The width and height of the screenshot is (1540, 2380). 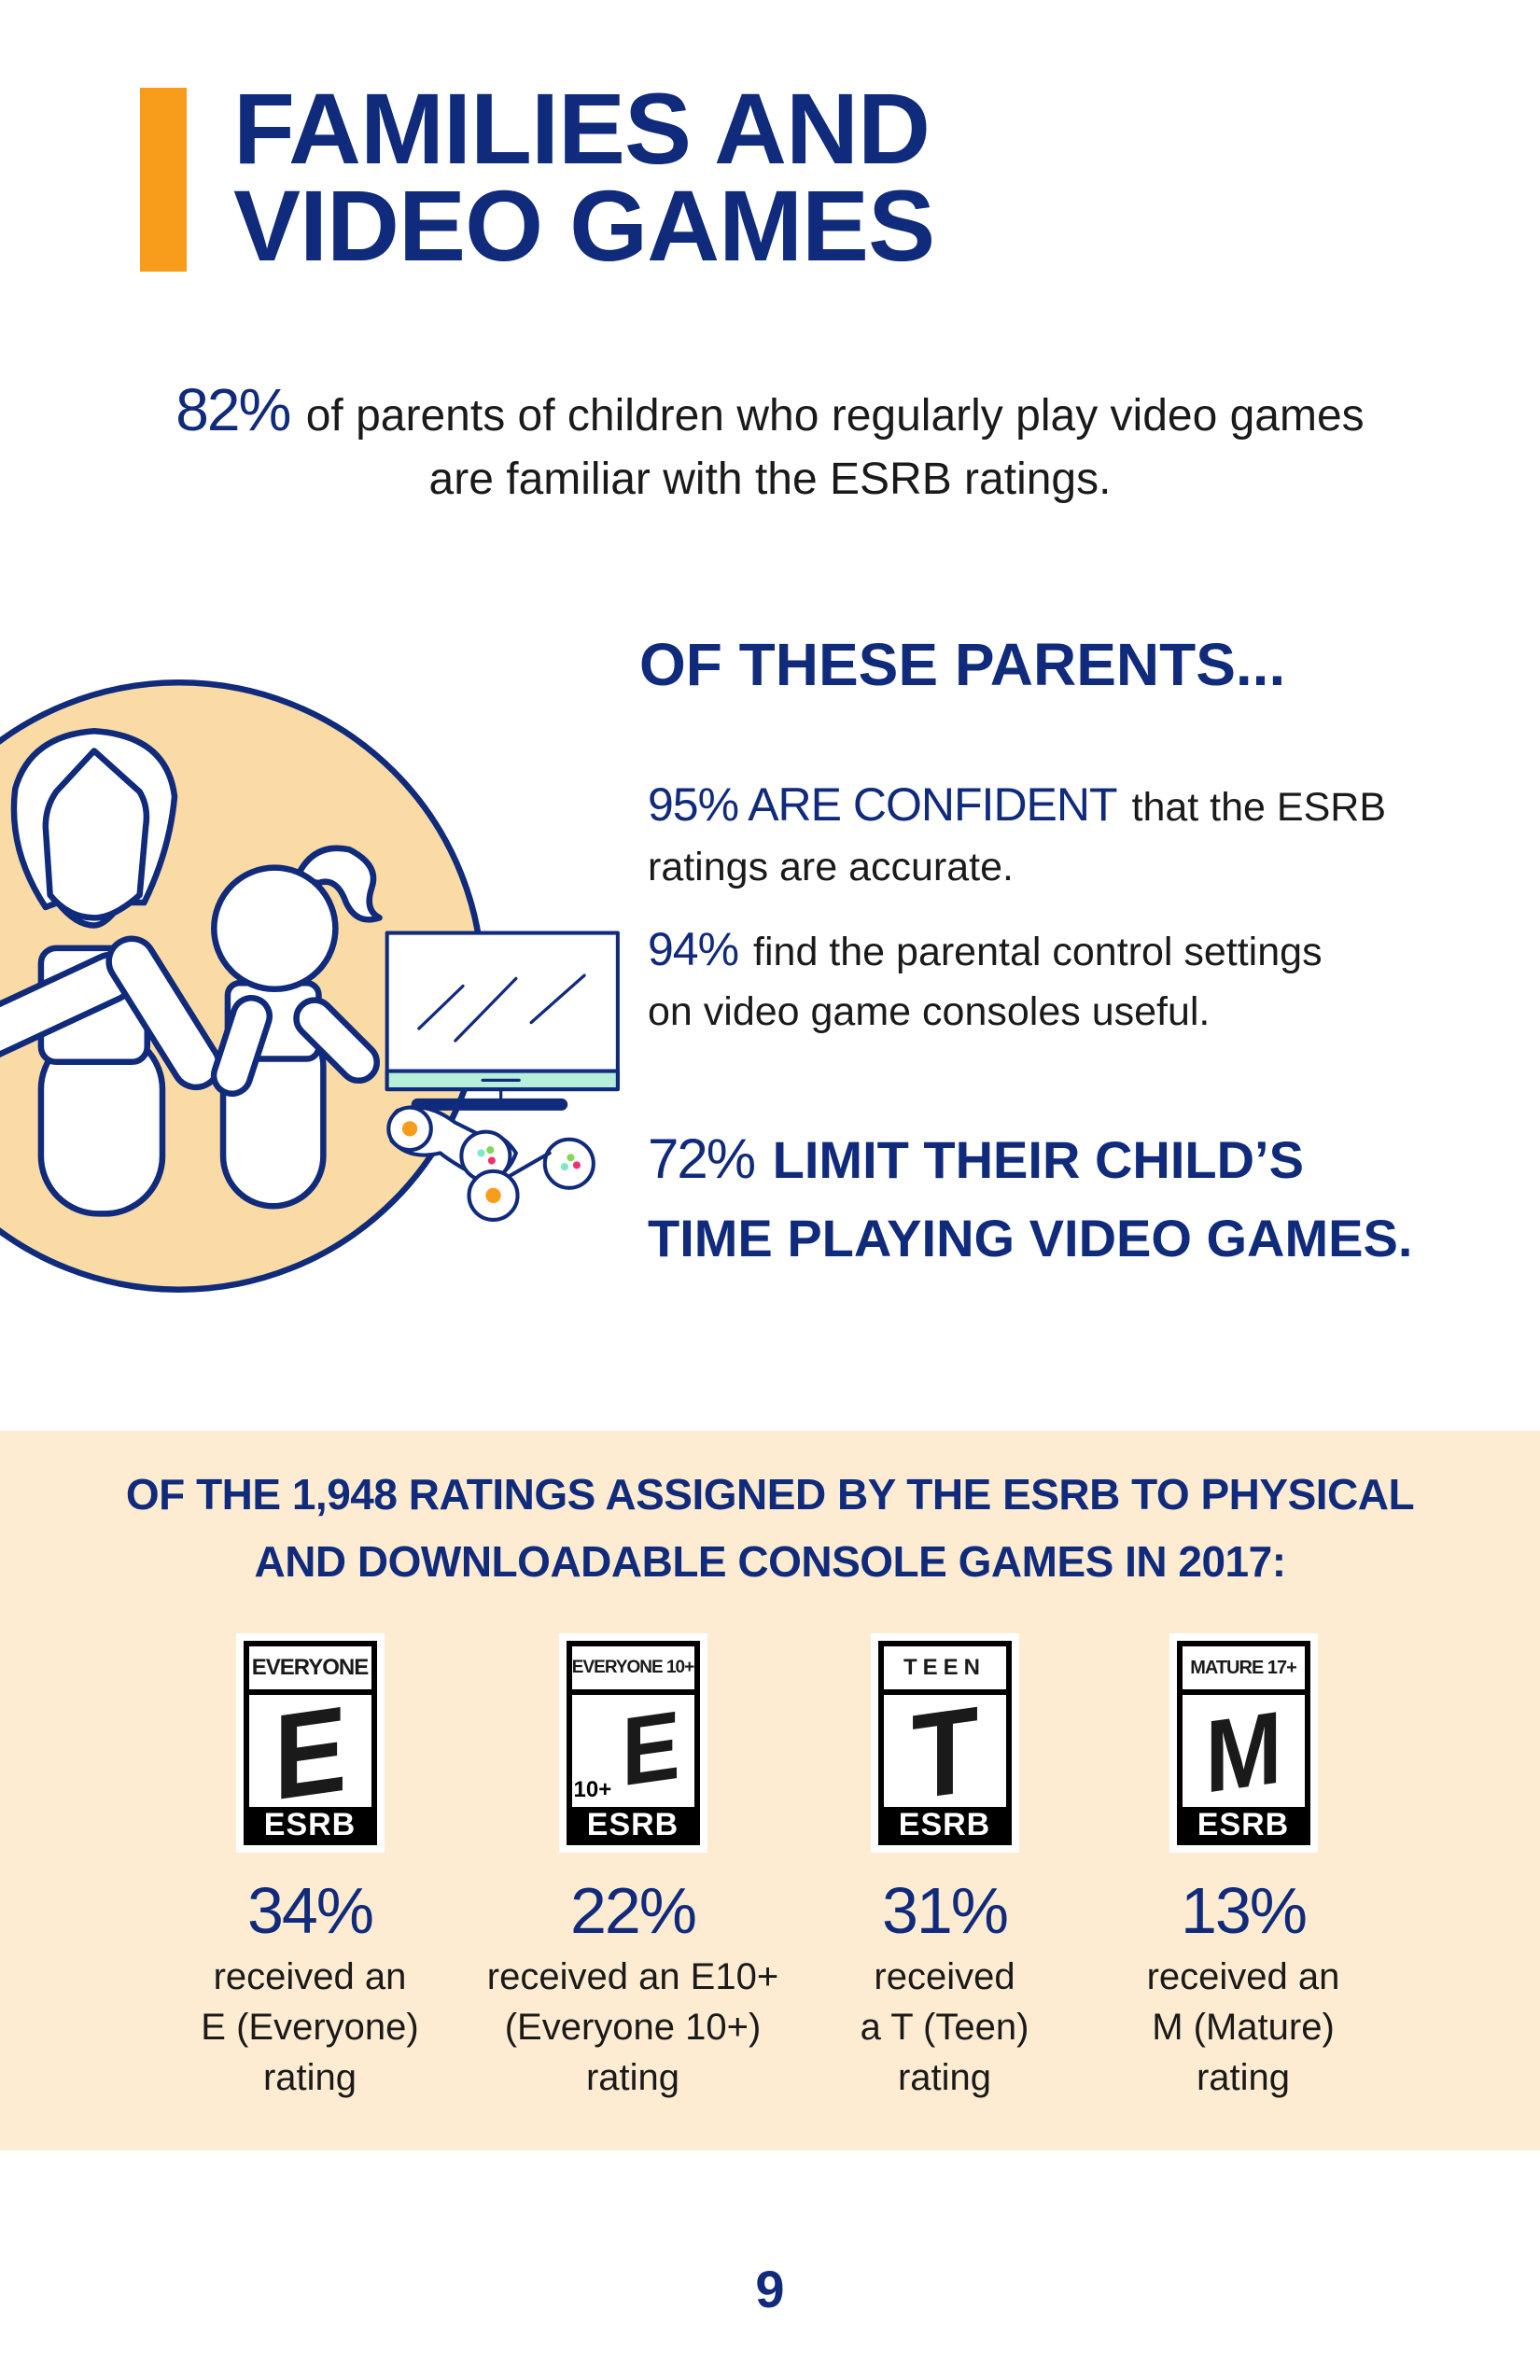 I want to click on esrb-t-logo: TEEN T ESRB, so click(x=944, y=1743).